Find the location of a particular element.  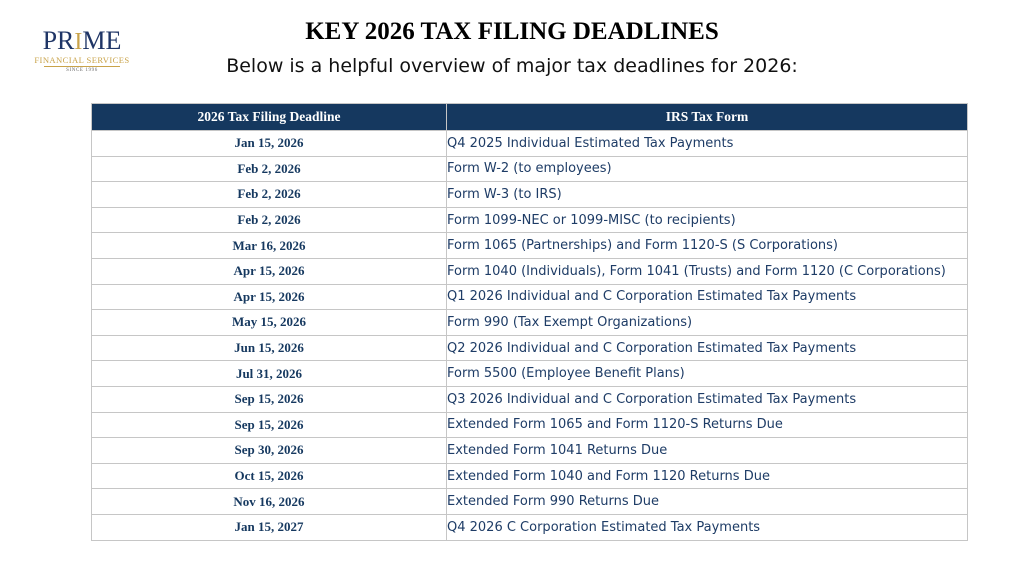

deadline-date-cell: Jan 15, 2026 is located at coordinates (269, 143).